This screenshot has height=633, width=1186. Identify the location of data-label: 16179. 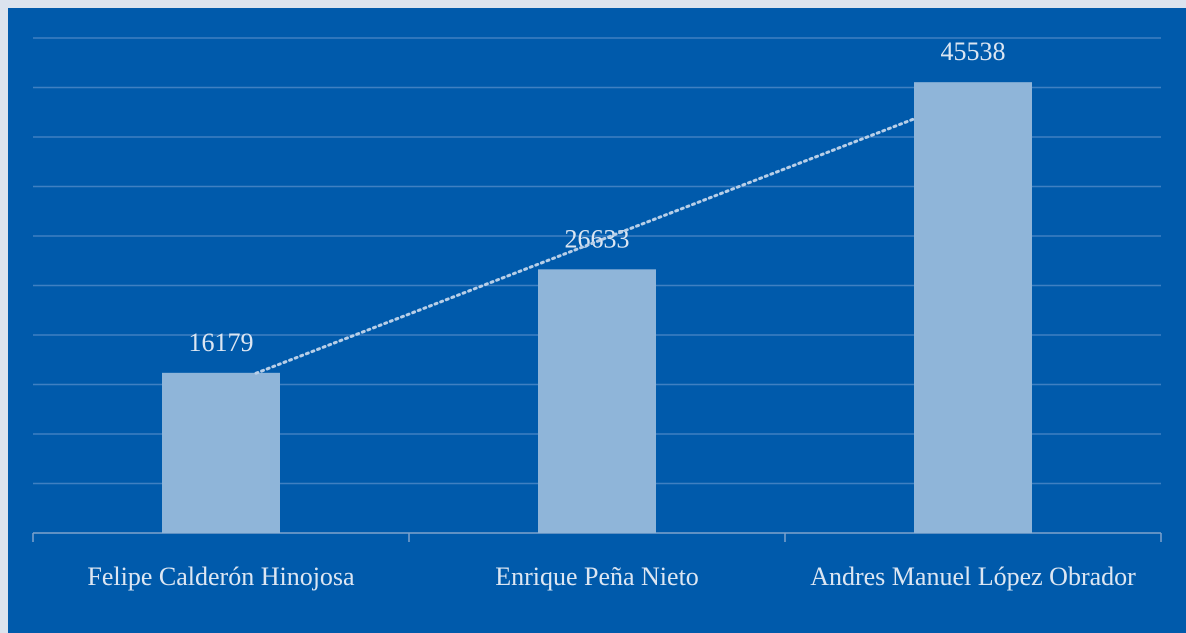
(221, 342).